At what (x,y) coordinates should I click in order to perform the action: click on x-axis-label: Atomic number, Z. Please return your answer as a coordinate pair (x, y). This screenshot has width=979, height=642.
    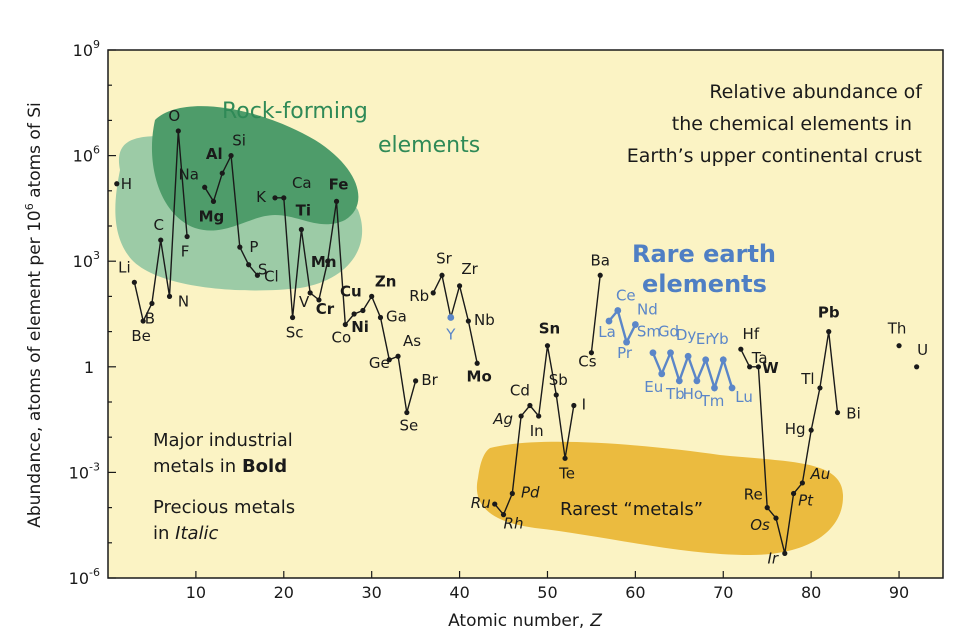
    Looking at the image, I should click on (525, 621).